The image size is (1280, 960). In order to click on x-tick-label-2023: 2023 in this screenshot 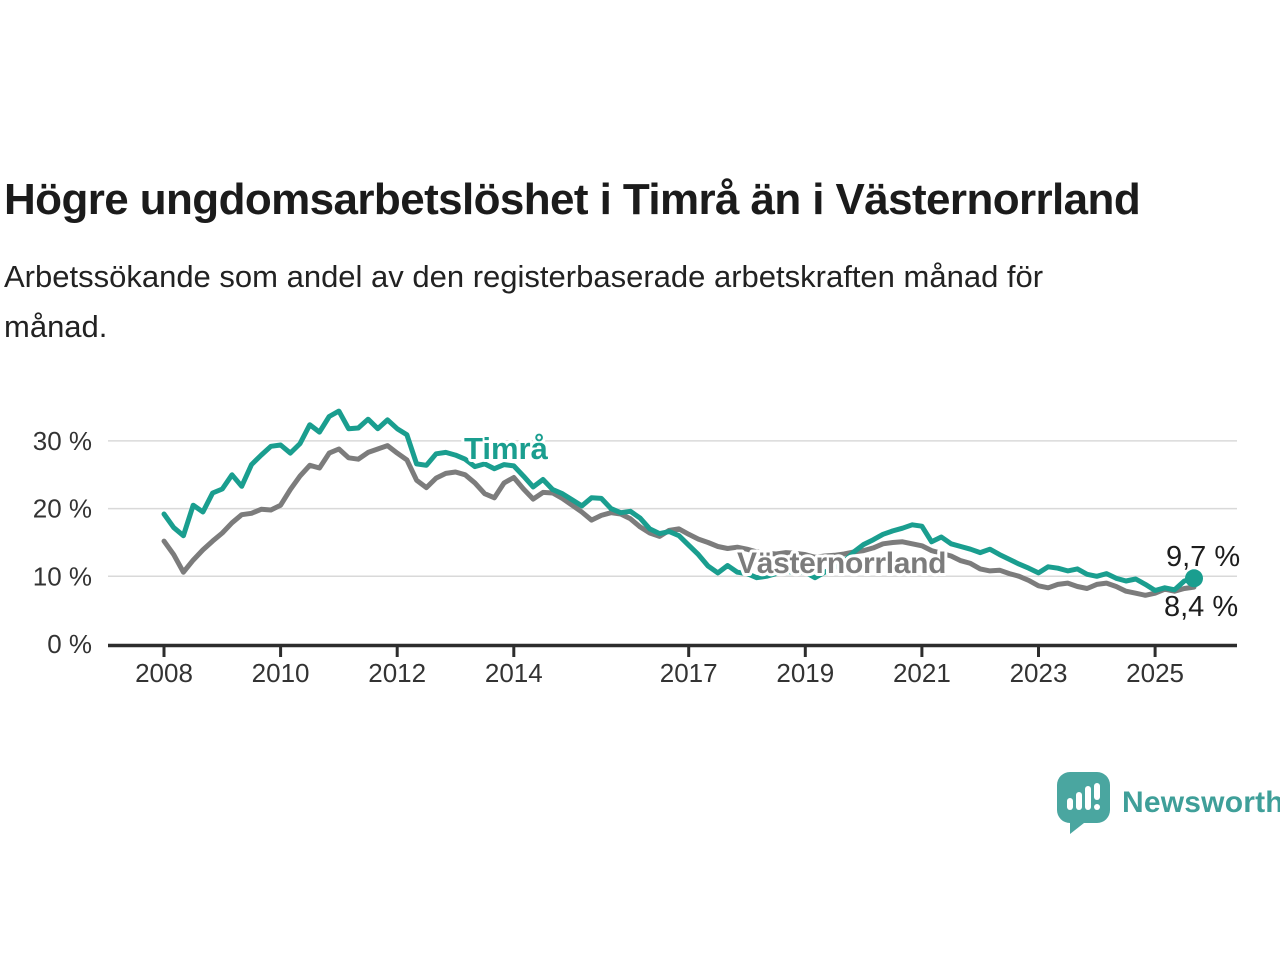, I will do `click(1039, 673)`.